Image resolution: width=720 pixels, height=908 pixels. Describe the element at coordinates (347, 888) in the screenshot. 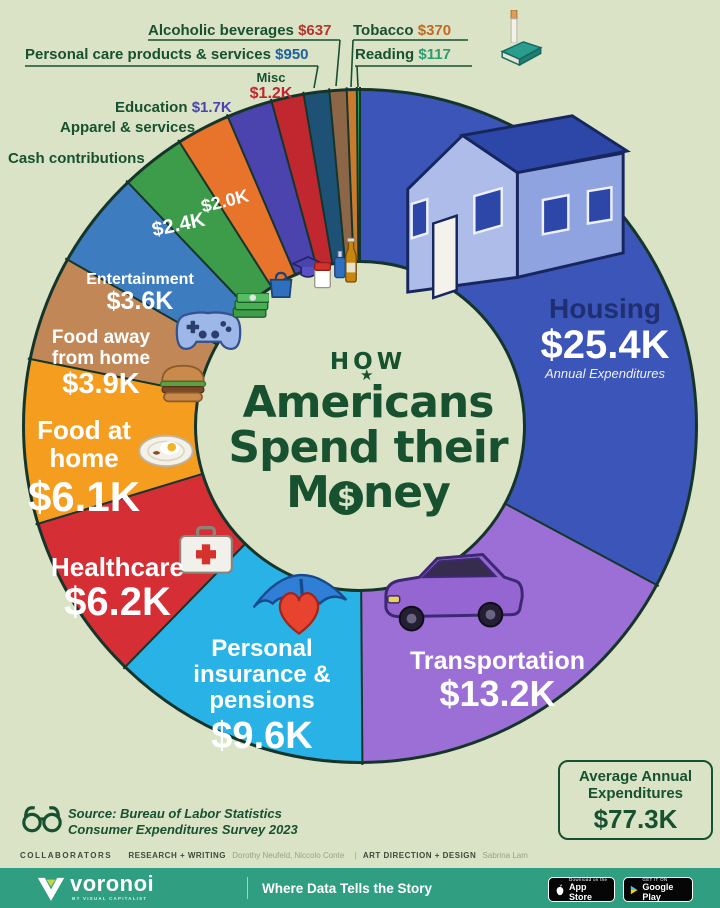

I see `footer-tagline: Where Data Tells the Story` at that location.